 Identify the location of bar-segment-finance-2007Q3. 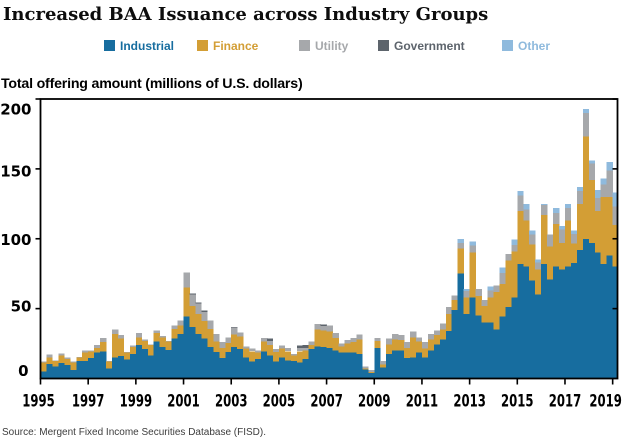
(341, 349).